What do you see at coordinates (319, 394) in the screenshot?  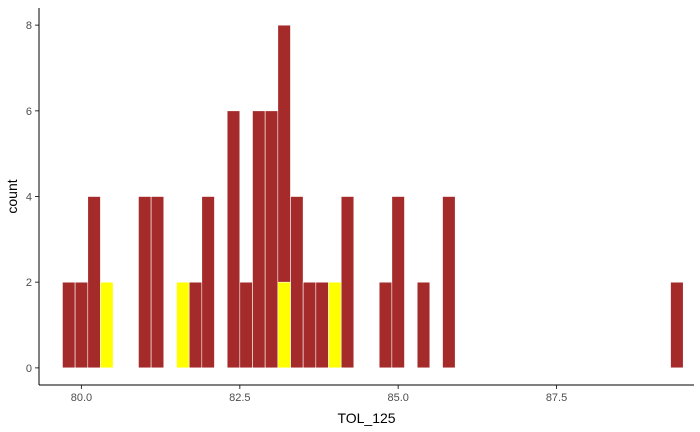 I see `x-axis-ticks: 80.0 82.5 85.0 87.5` at bounding box center [319, 394].